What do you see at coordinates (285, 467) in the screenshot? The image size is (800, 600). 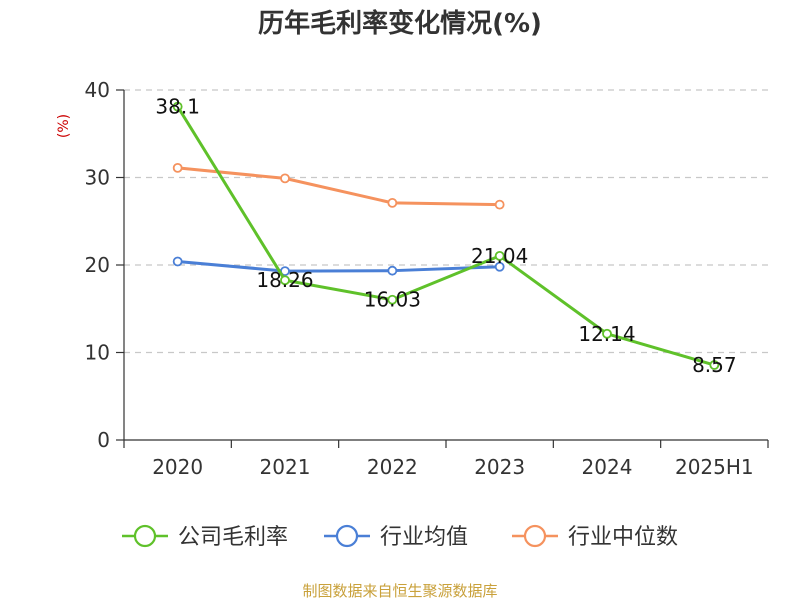 I see `x-tick-label: 2021` at bounding box center [285, 467].